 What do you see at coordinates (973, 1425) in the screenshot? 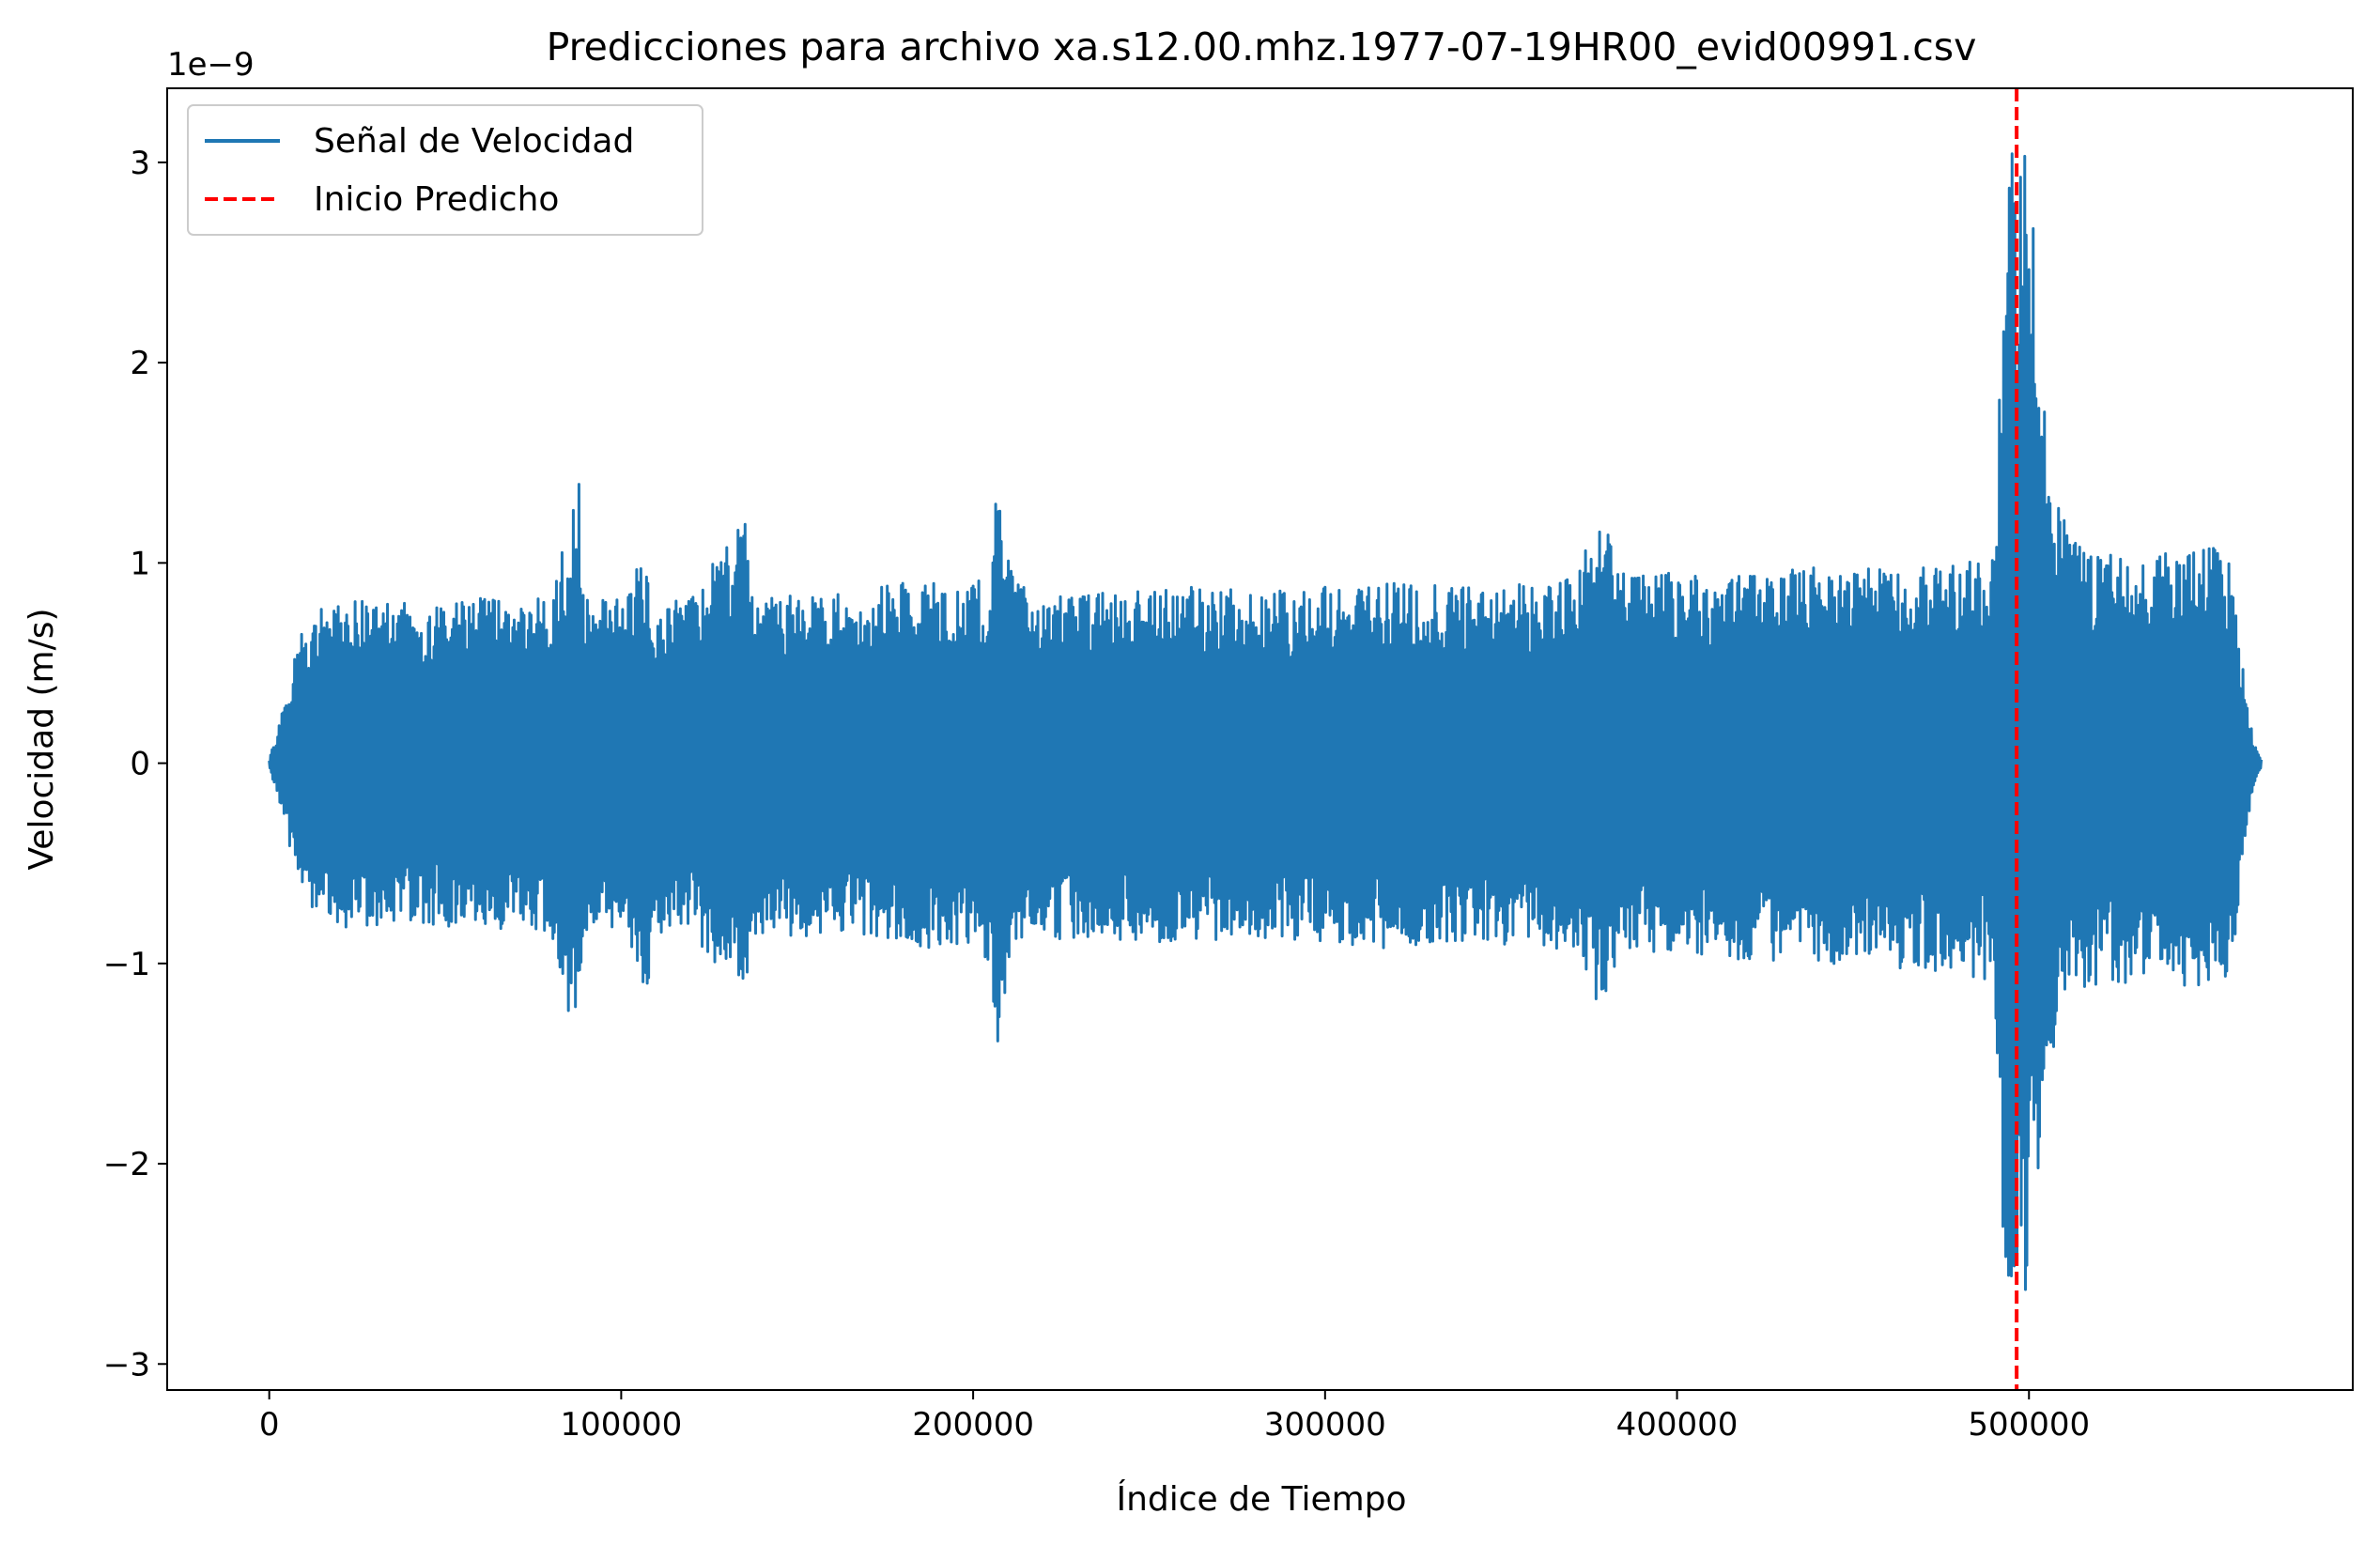
I see `x-tick-label: 200000` at bounding box center [973, 1425].